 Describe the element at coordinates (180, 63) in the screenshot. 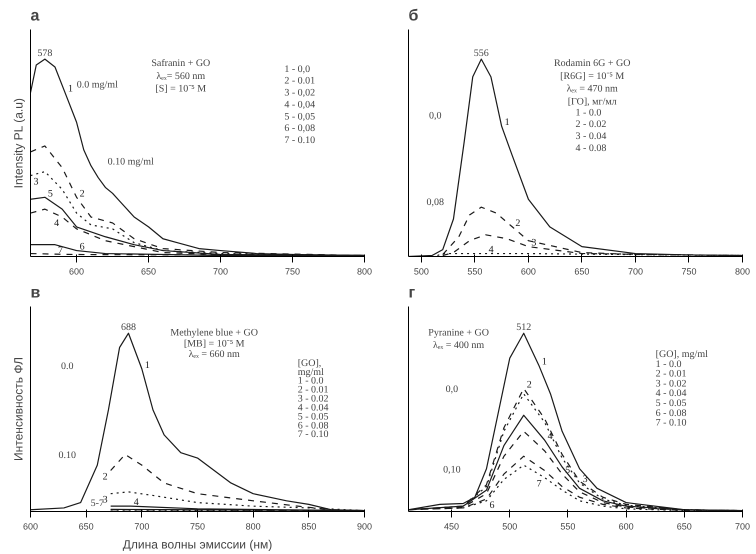

I see `annotation: Safranin + GO` at that location.